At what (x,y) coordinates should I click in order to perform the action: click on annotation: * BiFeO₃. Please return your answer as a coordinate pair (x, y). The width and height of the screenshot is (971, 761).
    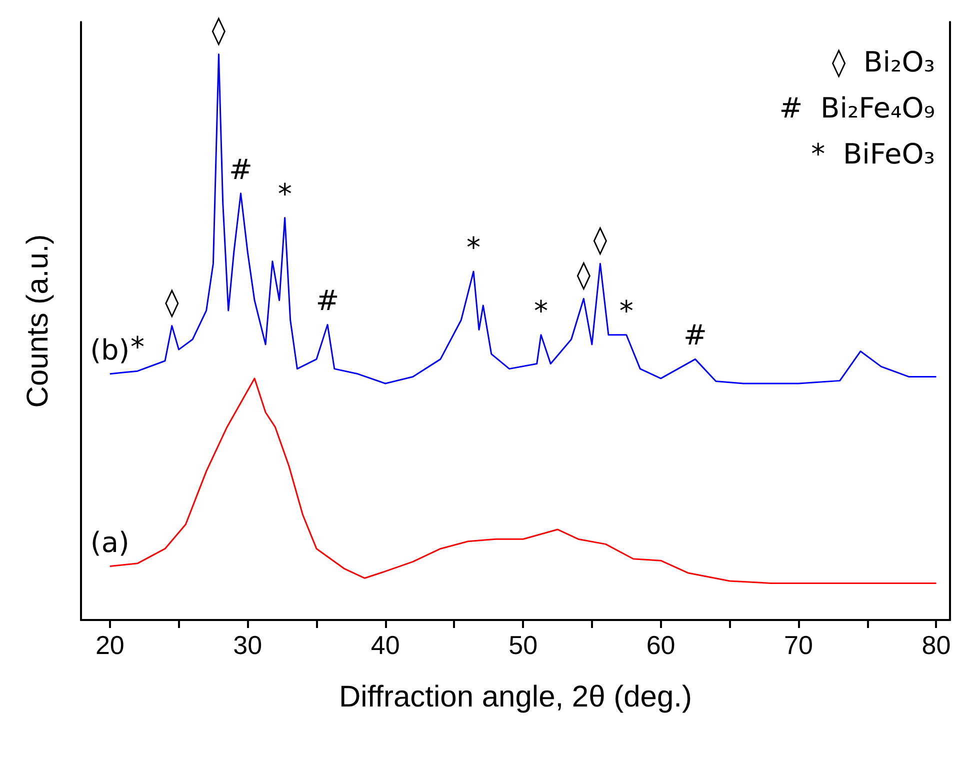
    Looking at the image, I should click on (873, 154).